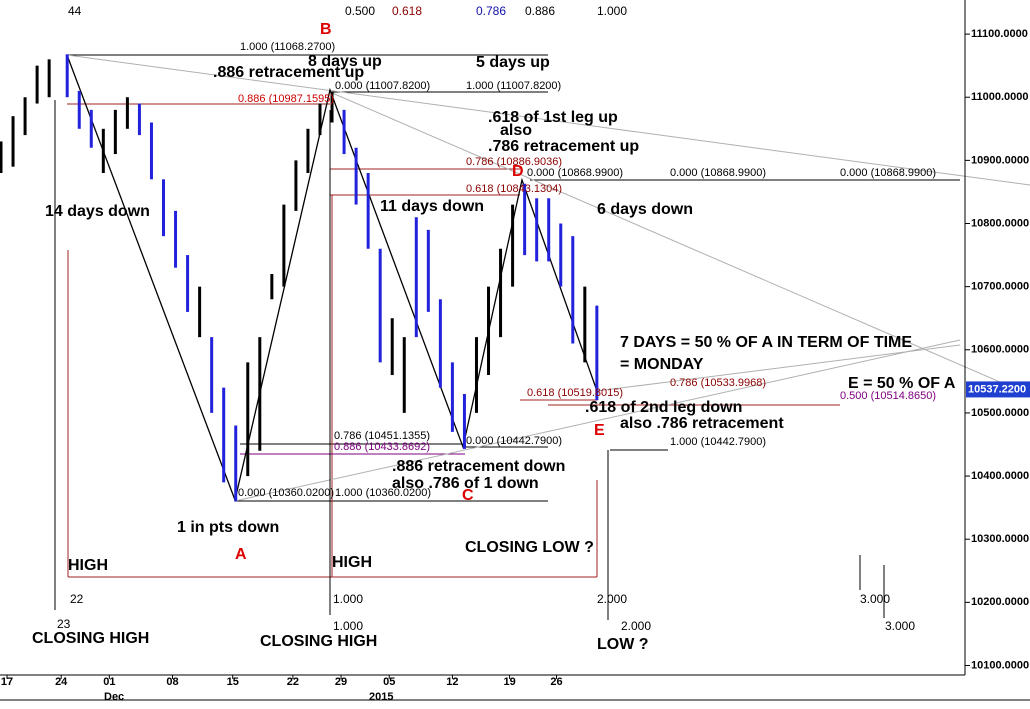 This screenshot has height=709, width=1030. What do you see at coordinates (64, 624) in the screenshot?
I see `annotation: 23` at bounding box center [64, 624].